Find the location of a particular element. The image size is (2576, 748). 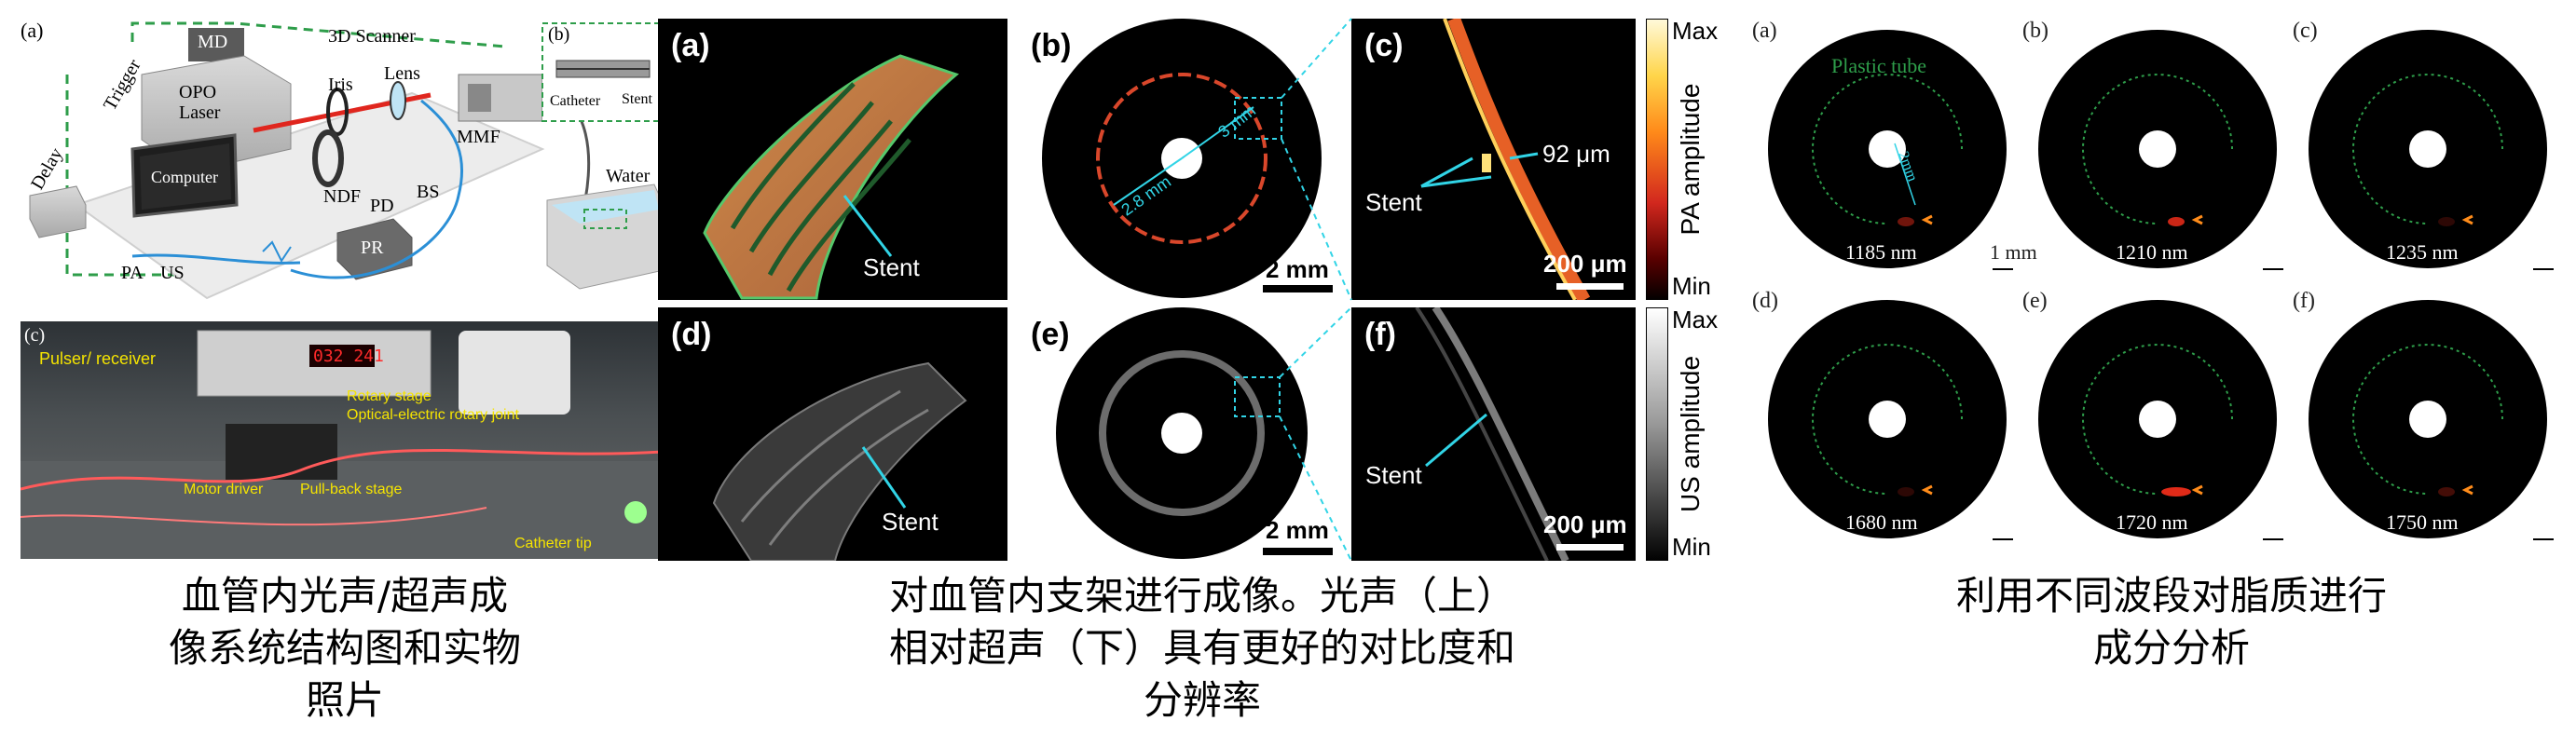

water-label: Water is located at coordinates (628, 176).